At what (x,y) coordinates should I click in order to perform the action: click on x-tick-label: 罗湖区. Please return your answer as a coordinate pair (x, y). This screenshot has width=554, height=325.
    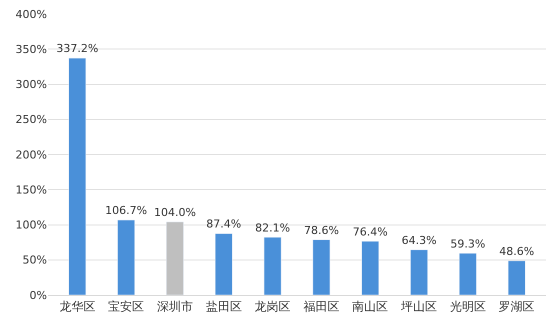
    Looking at the image, I should click on (516, 306).